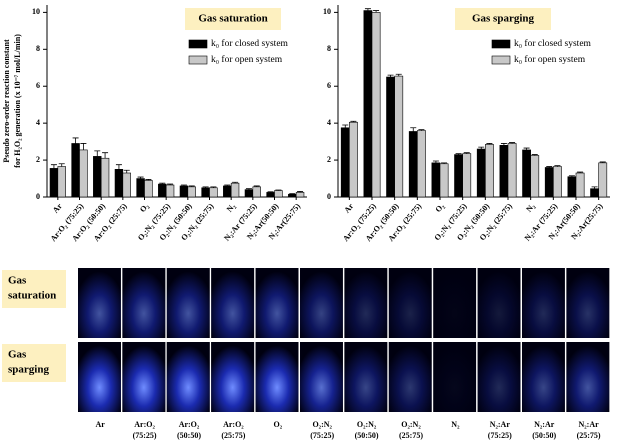 Image resolution: width=619 pixels, height=443 pixels. What do you see at coordinates (17, 355) in the screenshot?
I see `row-label: Gas` at bounding box center [17, 355].